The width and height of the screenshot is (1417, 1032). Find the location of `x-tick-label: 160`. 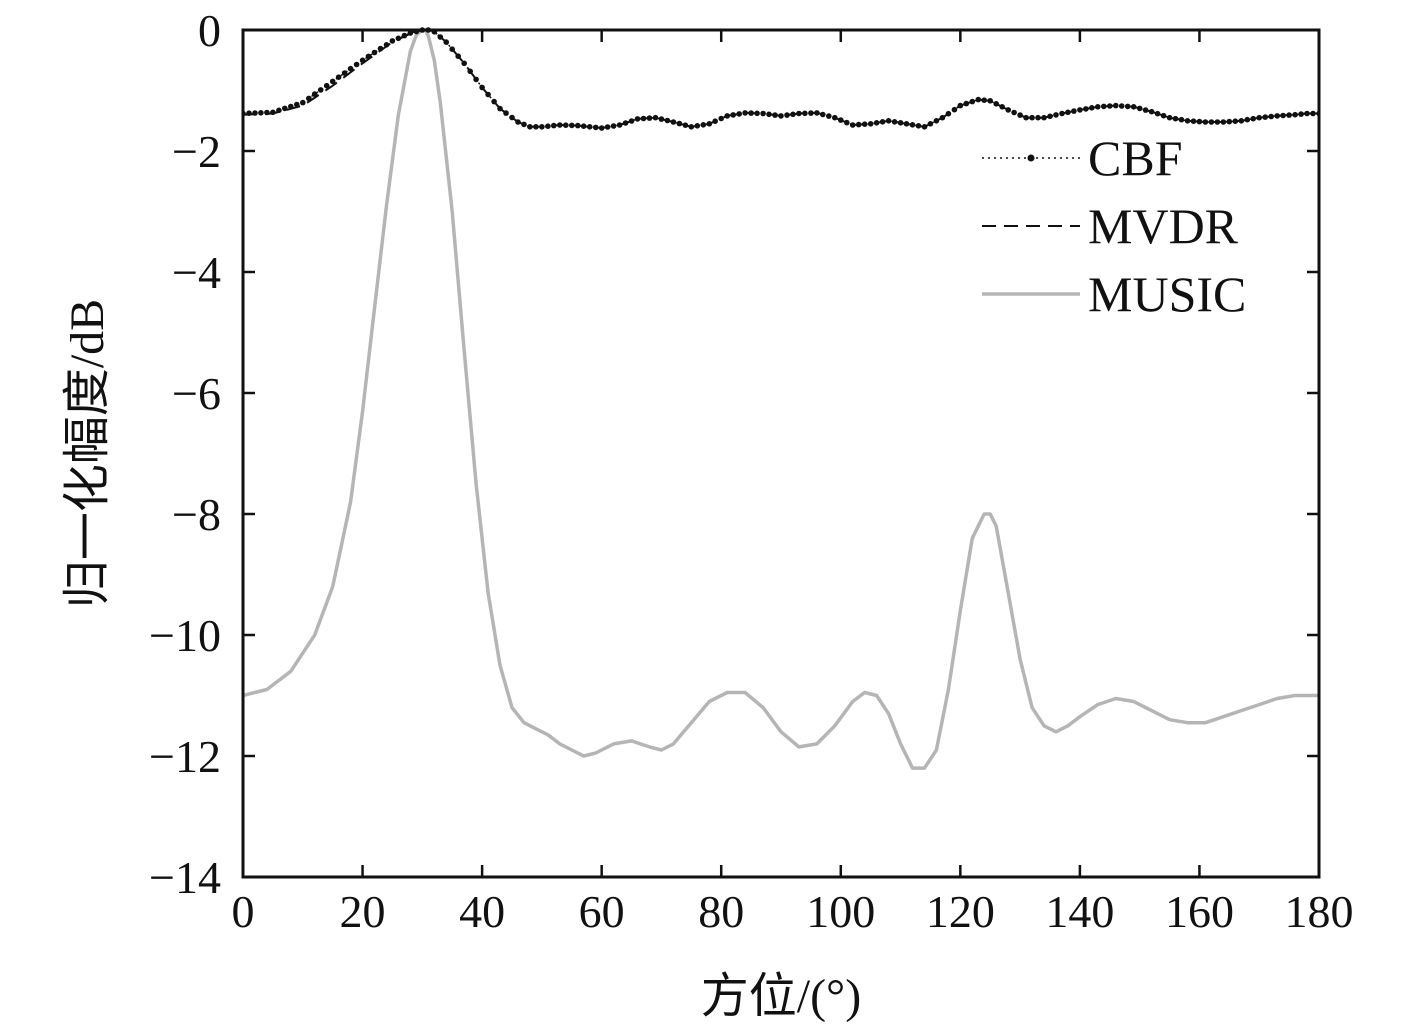

x-tick-label: 160 is located at coordinates (1199, 911).